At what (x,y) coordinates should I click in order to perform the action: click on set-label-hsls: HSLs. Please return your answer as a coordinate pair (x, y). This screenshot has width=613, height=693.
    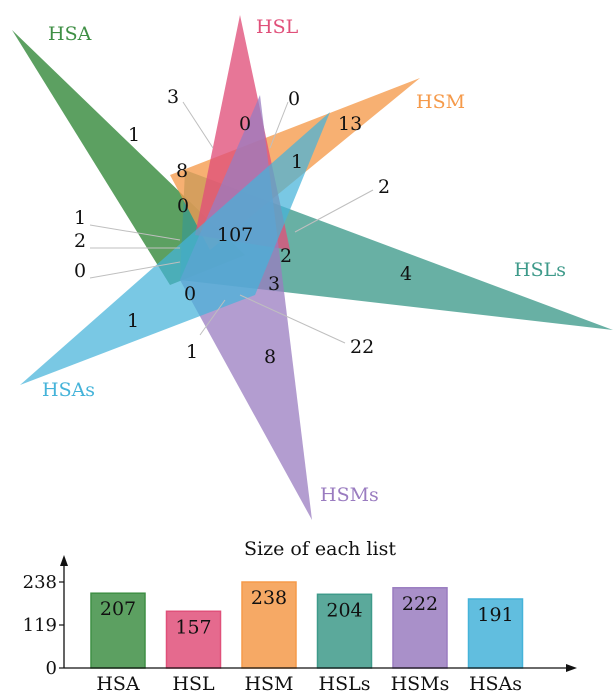
    Looking at the image, I should click on (540, 270).